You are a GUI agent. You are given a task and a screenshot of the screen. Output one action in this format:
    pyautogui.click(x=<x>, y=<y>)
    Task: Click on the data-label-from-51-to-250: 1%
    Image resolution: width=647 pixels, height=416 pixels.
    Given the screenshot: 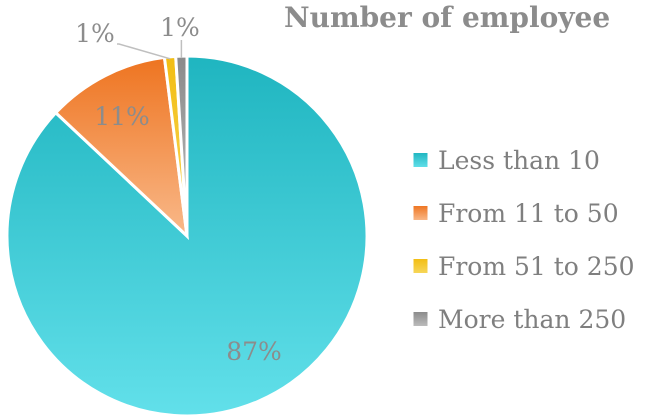 What is the action you would take?
    pyautogui.click(x=95, y=33)
    